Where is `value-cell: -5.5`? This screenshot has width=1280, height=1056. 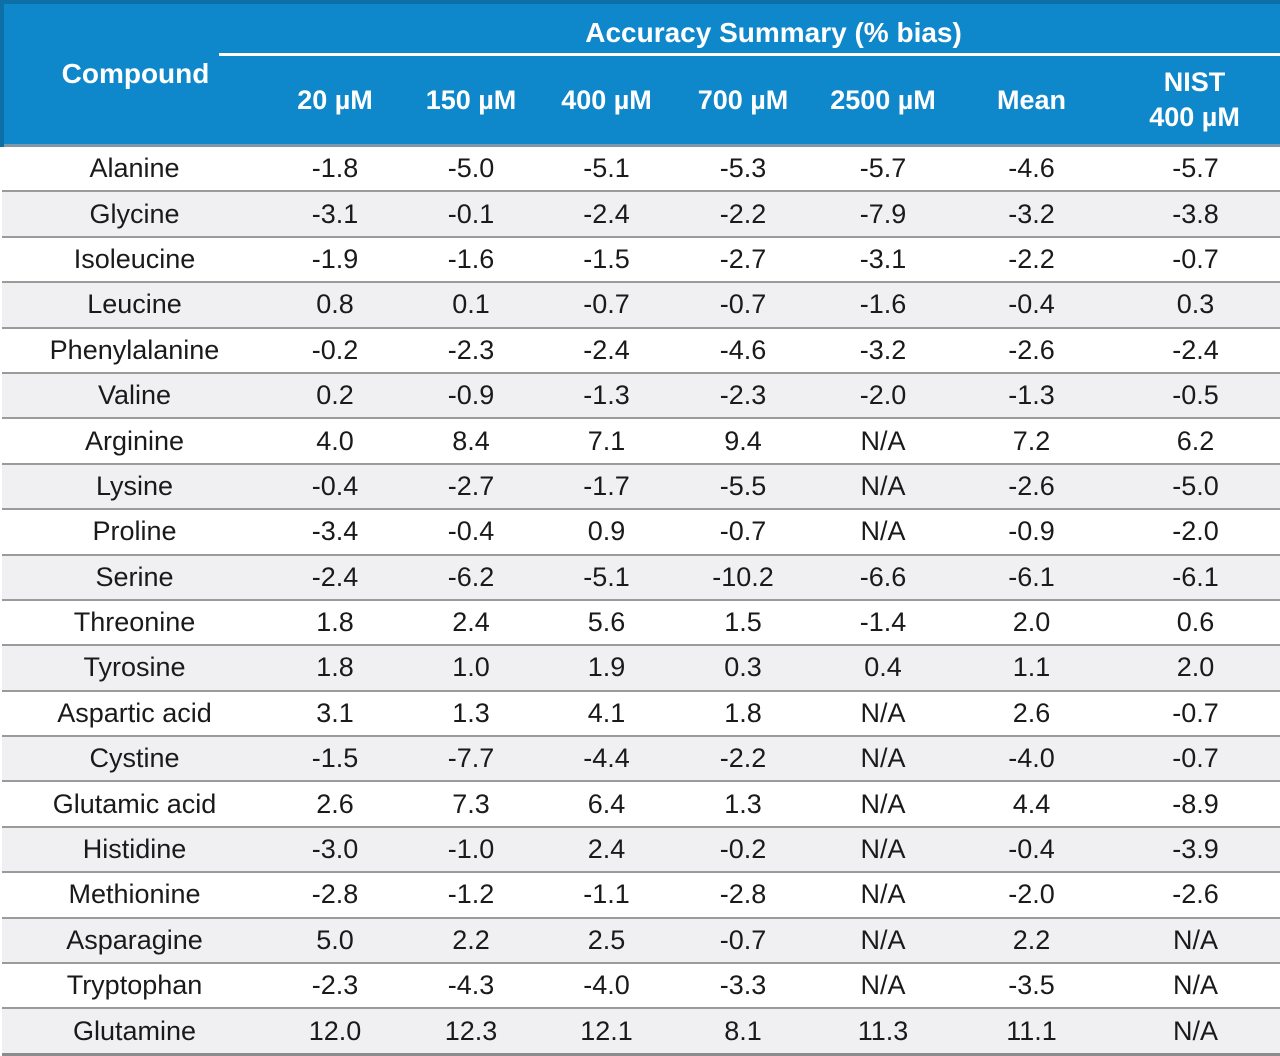
value-cell: -5.5 is located at coordinates (743, 486).